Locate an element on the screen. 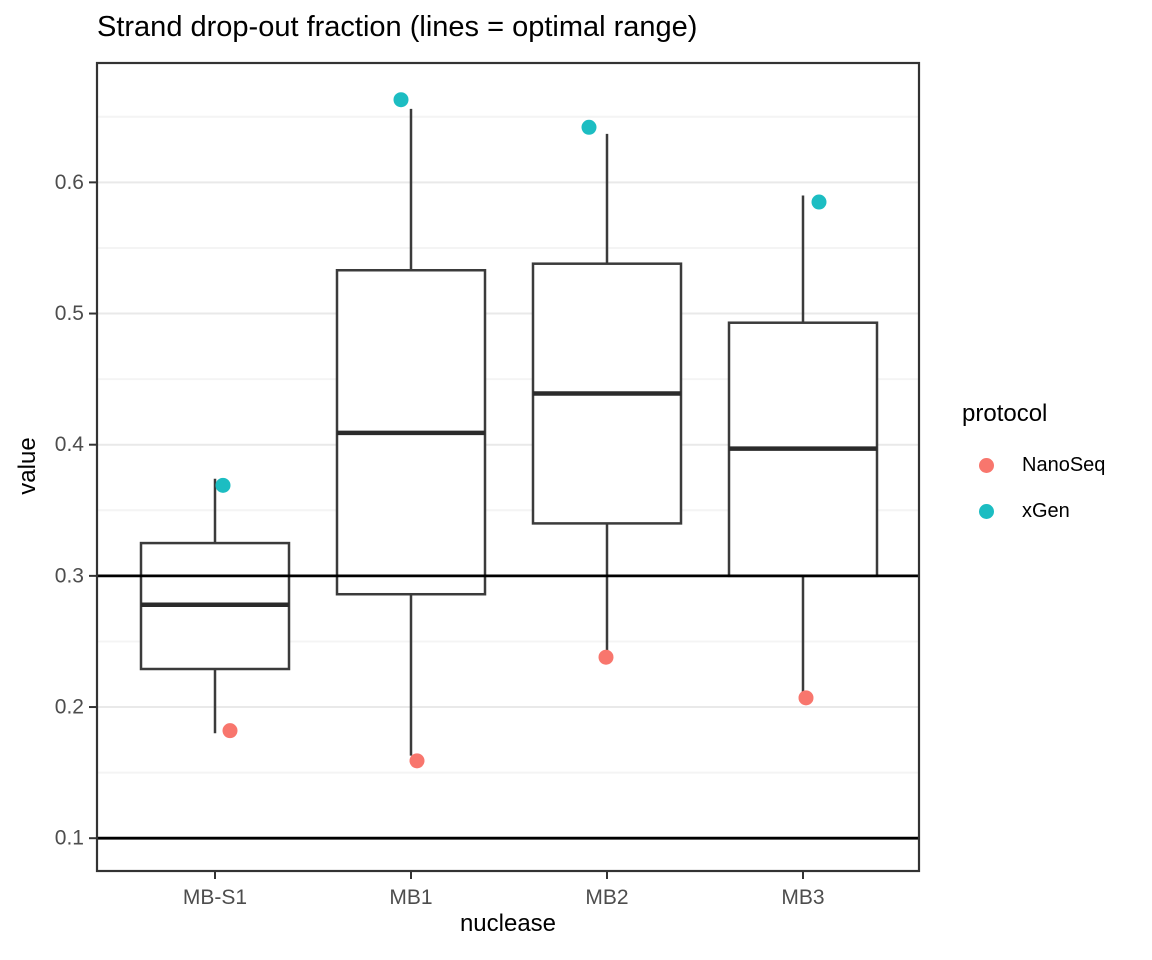 The image size is (1152, 960). y-tick-label-0.4: 0.4 is located at coordinates (70, 444).